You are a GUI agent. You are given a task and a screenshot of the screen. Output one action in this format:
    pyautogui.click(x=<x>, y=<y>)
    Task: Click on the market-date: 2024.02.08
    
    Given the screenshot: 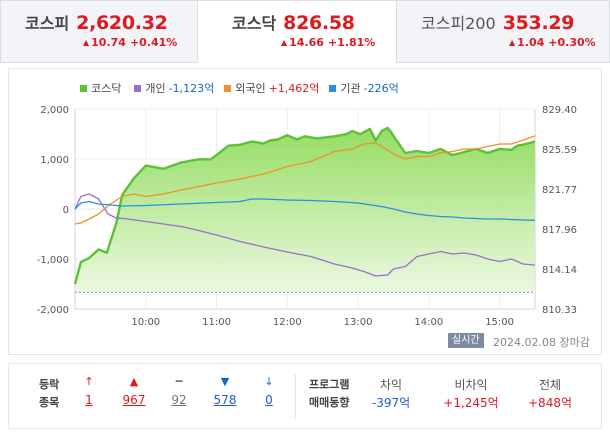 What is the action you would take?
    pyautogui.click(x=524, y=342)
    